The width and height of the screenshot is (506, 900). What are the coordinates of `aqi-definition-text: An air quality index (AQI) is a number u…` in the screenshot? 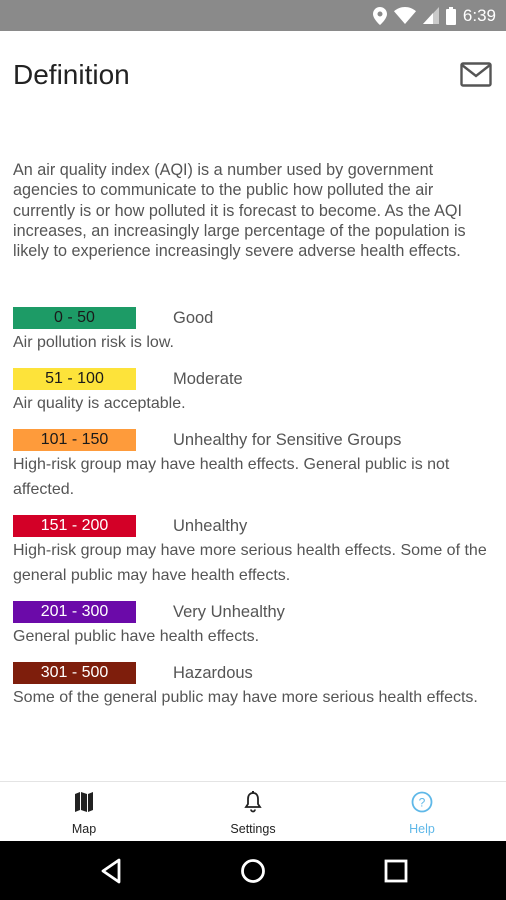 It's located at (239, 211).